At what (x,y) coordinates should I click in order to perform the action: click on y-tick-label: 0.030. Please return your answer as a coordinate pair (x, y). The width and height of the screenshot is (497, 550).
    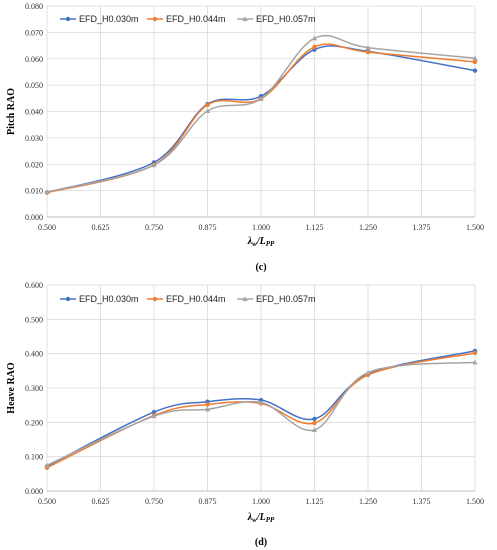
    Looking at the image, I should click on (34, 138).